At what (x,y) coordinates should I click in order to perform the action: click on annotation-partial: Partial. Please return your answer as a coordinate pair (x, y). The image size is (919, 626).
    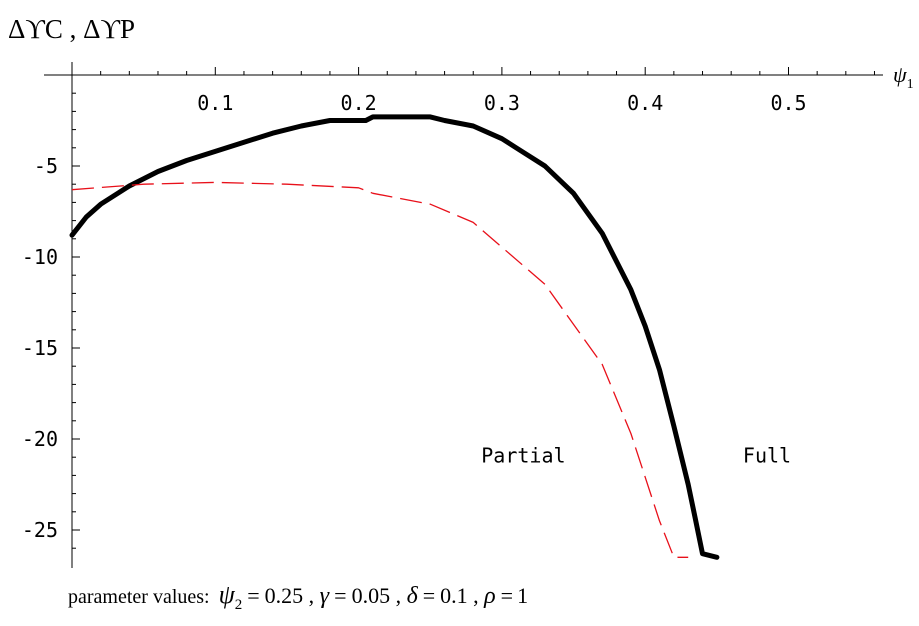
    Looking at the image, I should click on (523, 456).